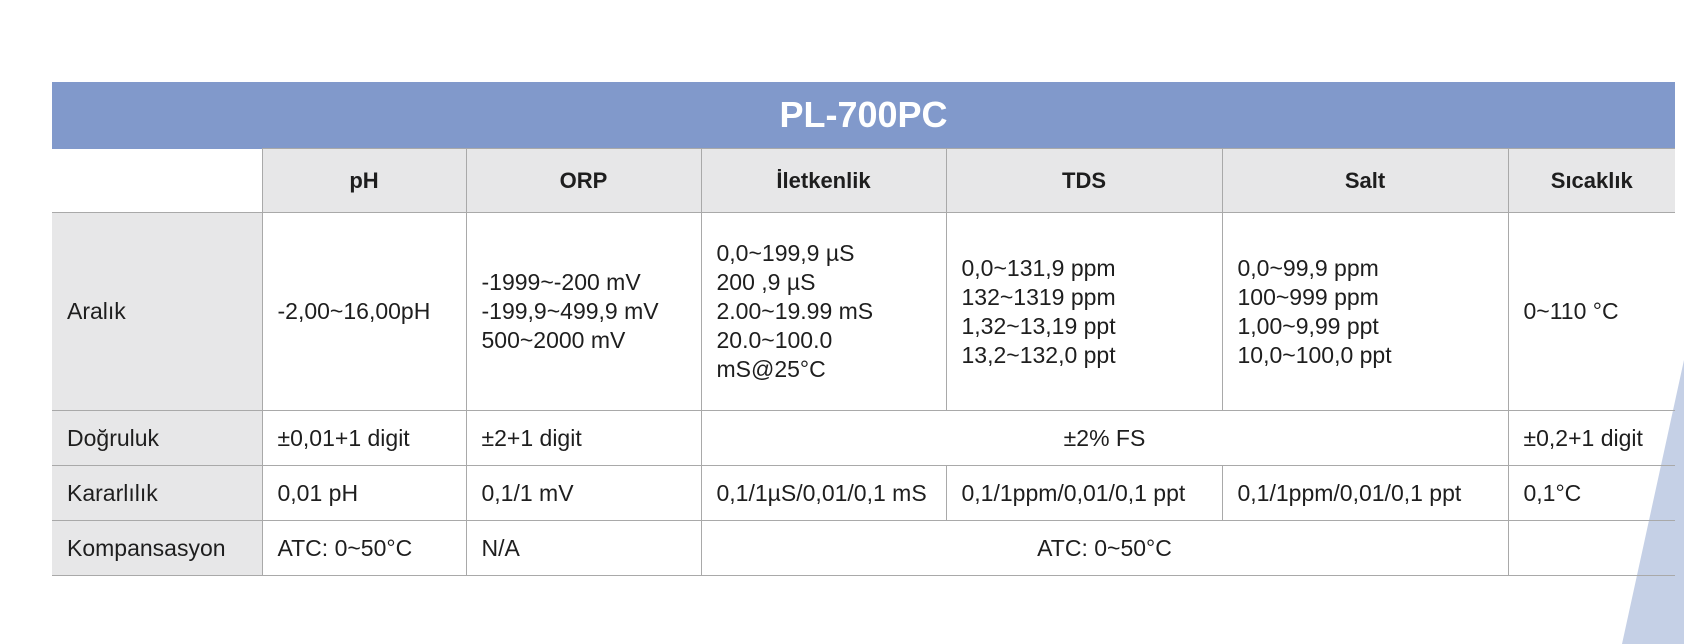  I want to click on cell-line: 1,32~13,19 ppt, so click(1038, 325).